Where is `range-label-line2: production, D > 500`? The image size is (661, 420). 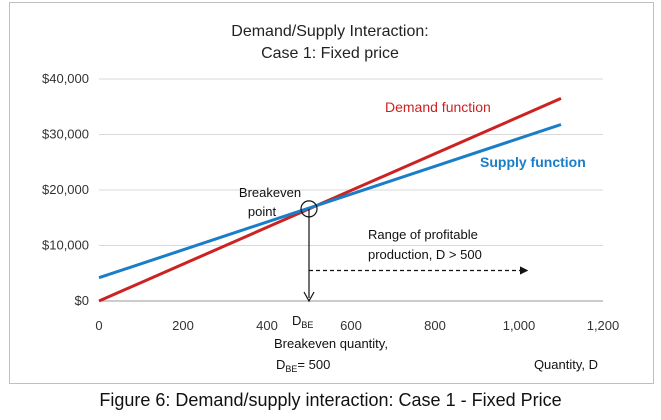
range-label-line2: production, D > 500 is located at coordinates (425, 254).